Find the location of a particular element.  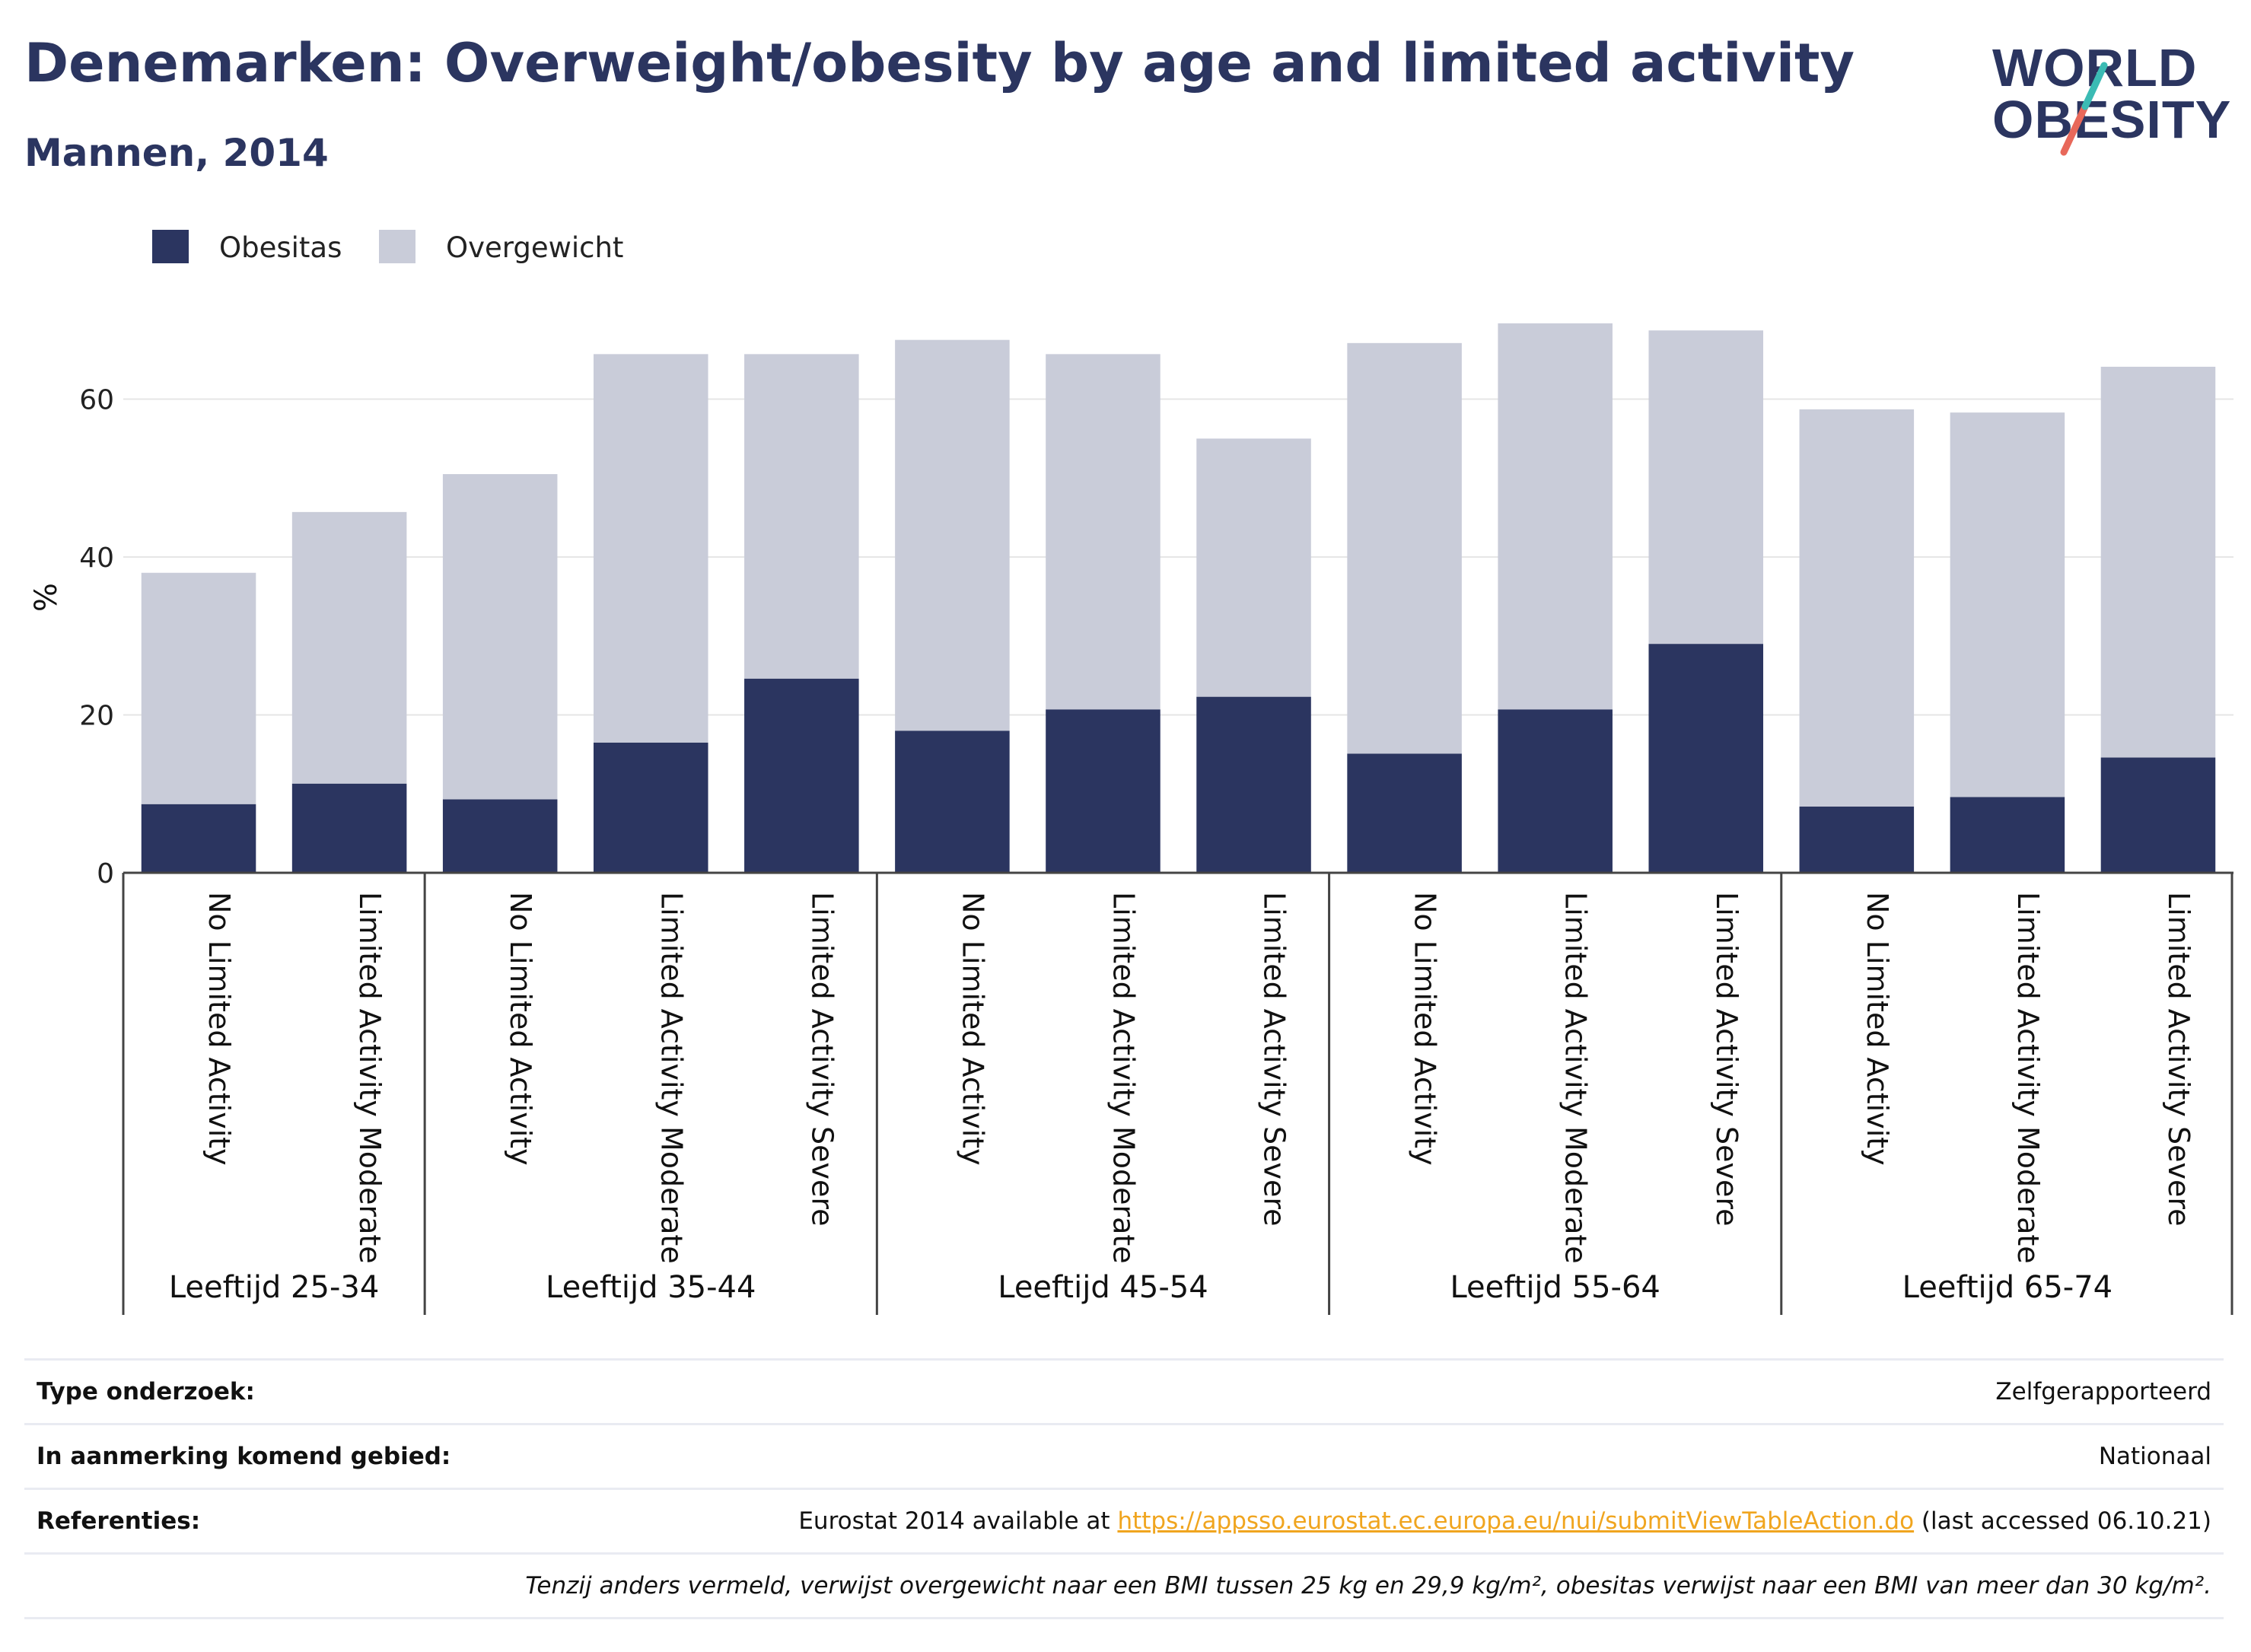

legend-swatch-overgewicht is located at coordinates (397, 246).